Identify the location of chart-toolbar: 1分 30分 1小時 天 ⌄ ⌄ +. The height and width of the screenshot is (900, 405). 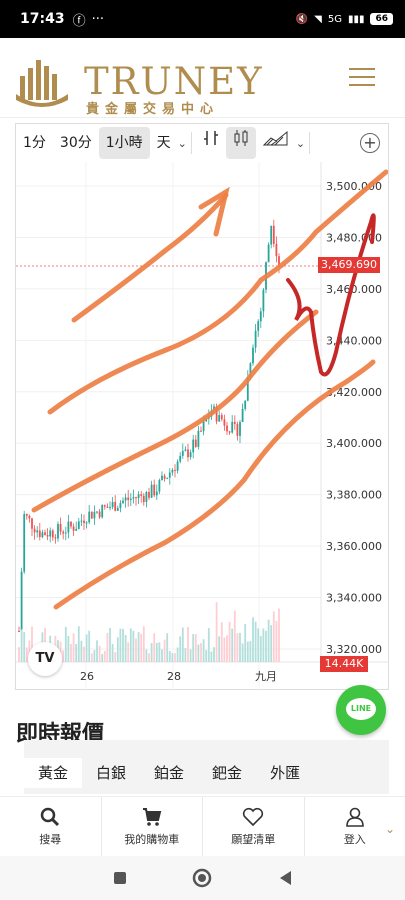
(202, 143).